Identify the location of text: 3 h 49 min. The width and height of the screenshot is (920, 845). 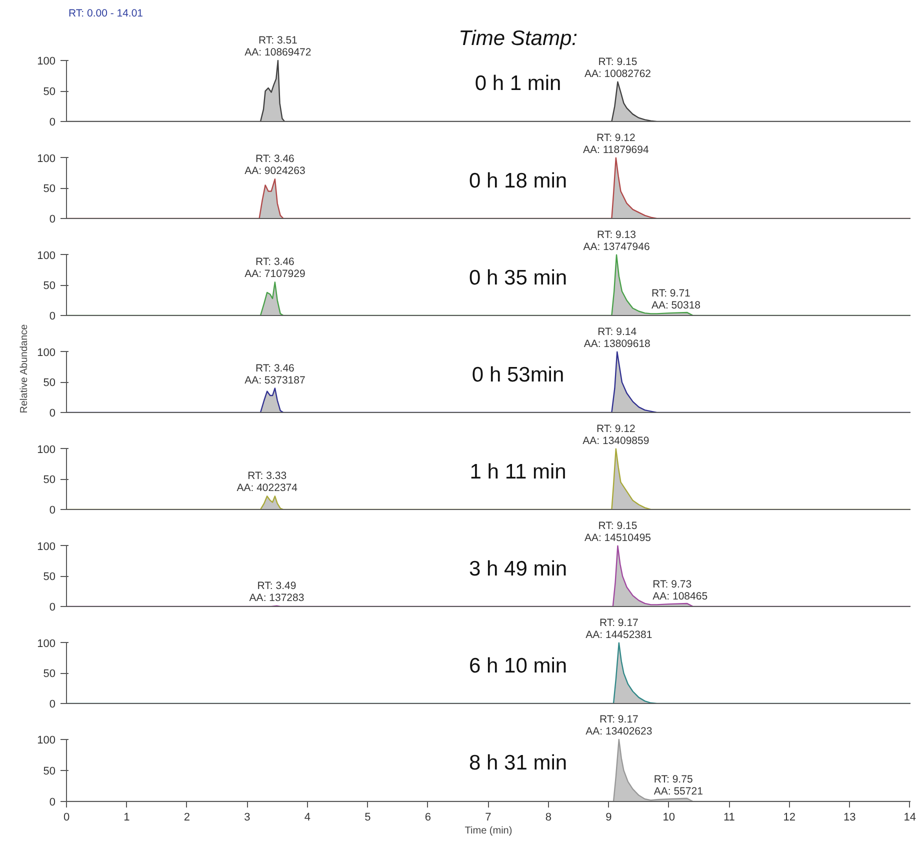
(518, 568).